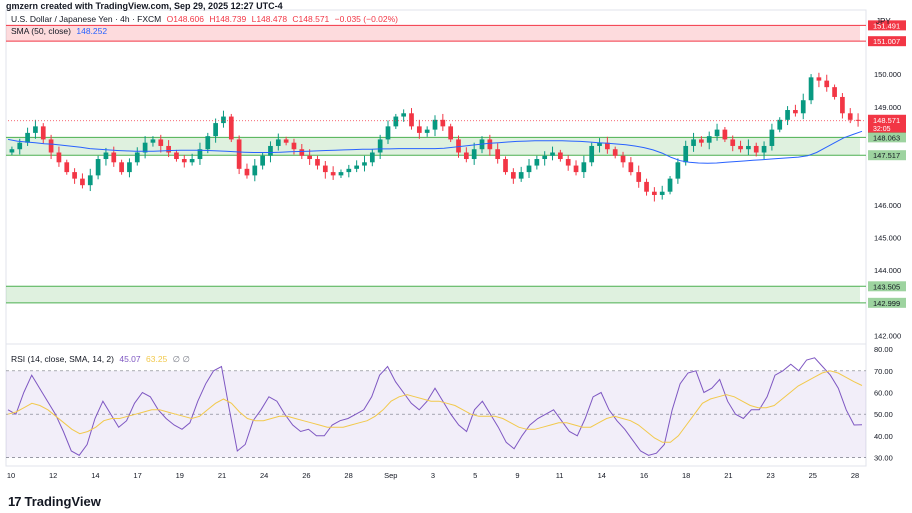 This screenshot has height=513, width=912. I want to click on rsi-sma-line, so click(435, 406).